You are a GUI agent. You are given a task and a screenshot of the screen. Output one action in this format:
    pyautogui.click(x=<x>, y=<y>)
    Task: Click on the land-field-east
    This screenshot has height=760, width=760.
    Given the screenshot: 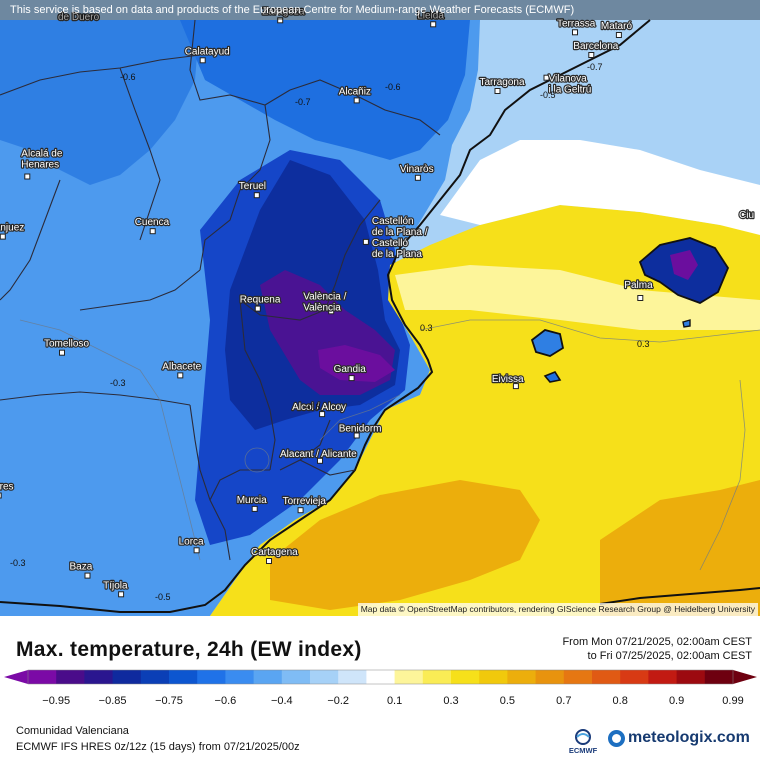 What is the action you would take?
    pyautogui.click(x=325, y=90)
    